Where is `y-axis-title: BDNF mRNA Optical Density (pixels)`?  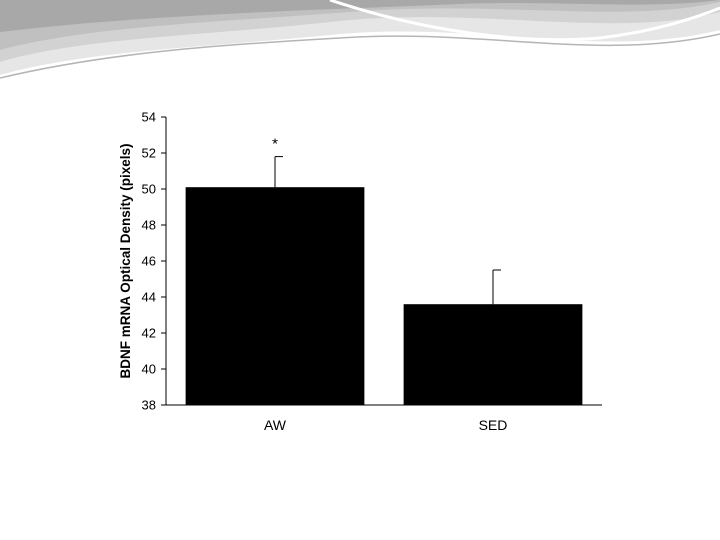 y-axis-title: BDNF mRNA Optical Density (pixels) is located at coordinates (125, 260).